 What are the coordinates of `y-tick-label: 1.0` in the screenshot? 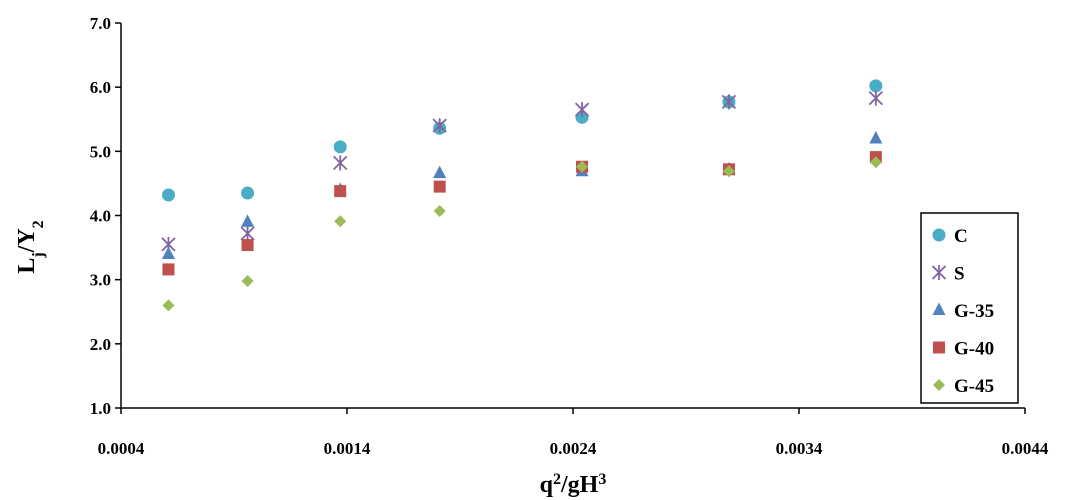 It's located at (100, 408).